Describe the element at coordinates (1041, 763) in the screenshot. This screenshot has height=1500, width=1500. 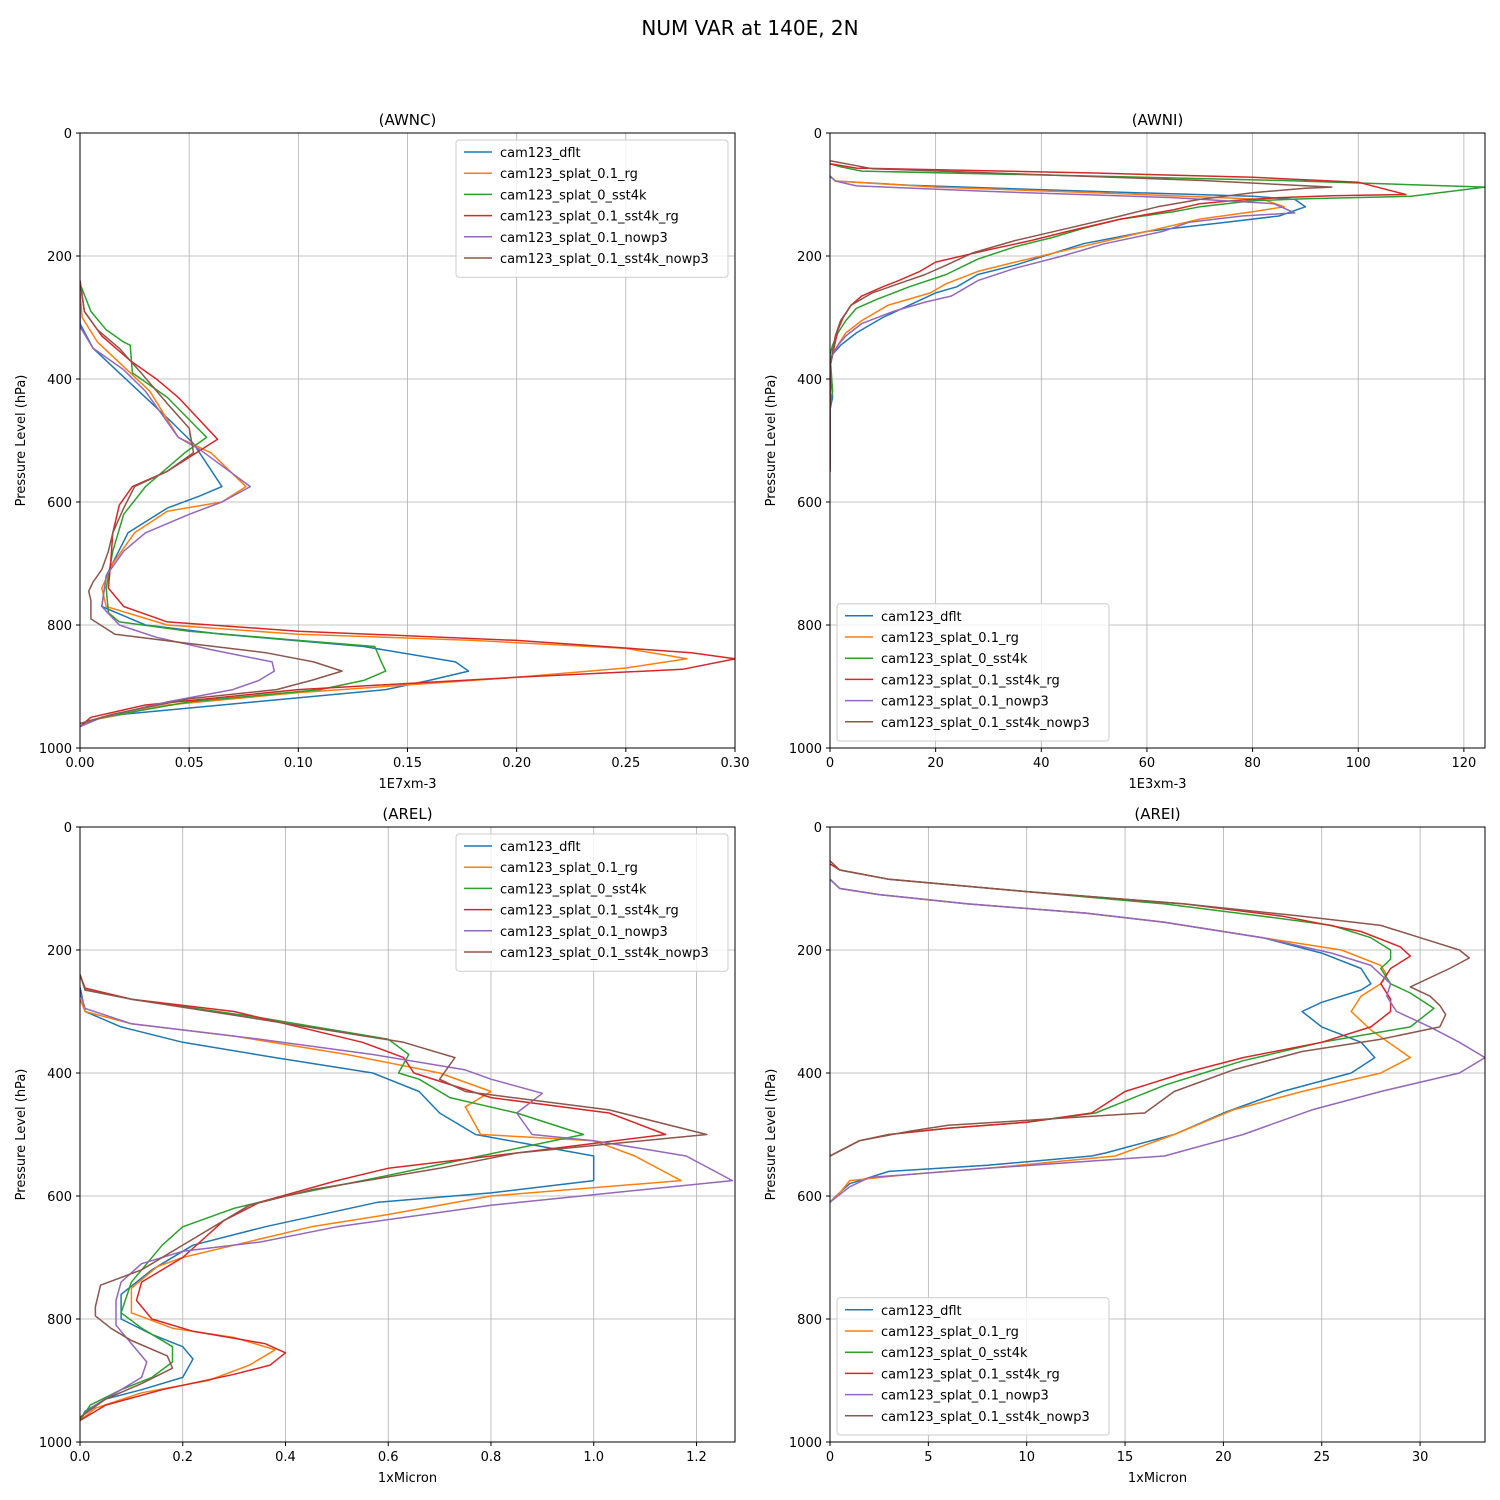
I see `x-tick-label: 40` at that location.